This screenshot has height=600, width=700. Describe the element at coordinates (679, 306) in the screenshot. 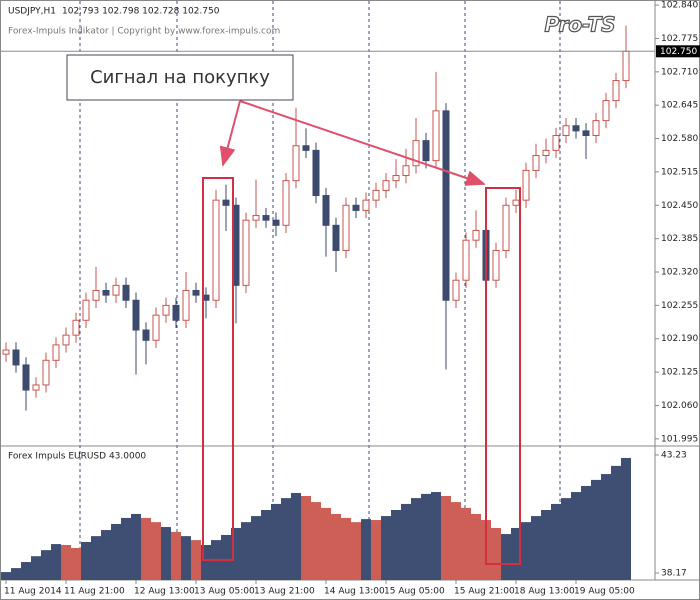

I see `y-tick-label: 102.255` at that location.